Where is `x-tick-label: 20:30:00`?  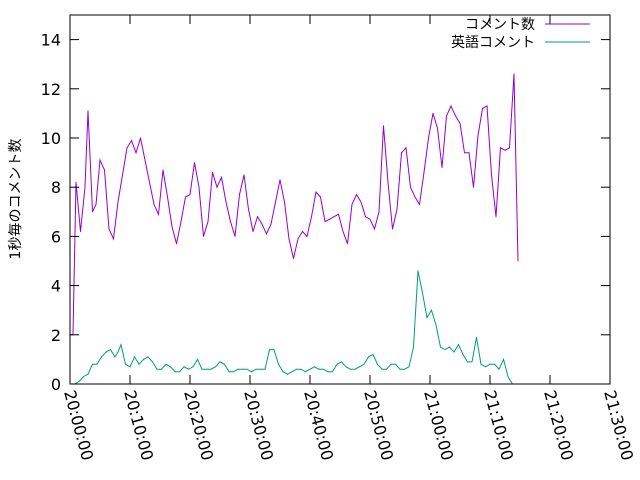
x-tick-label: 20:30:00 is located at coordinates (258, 425).